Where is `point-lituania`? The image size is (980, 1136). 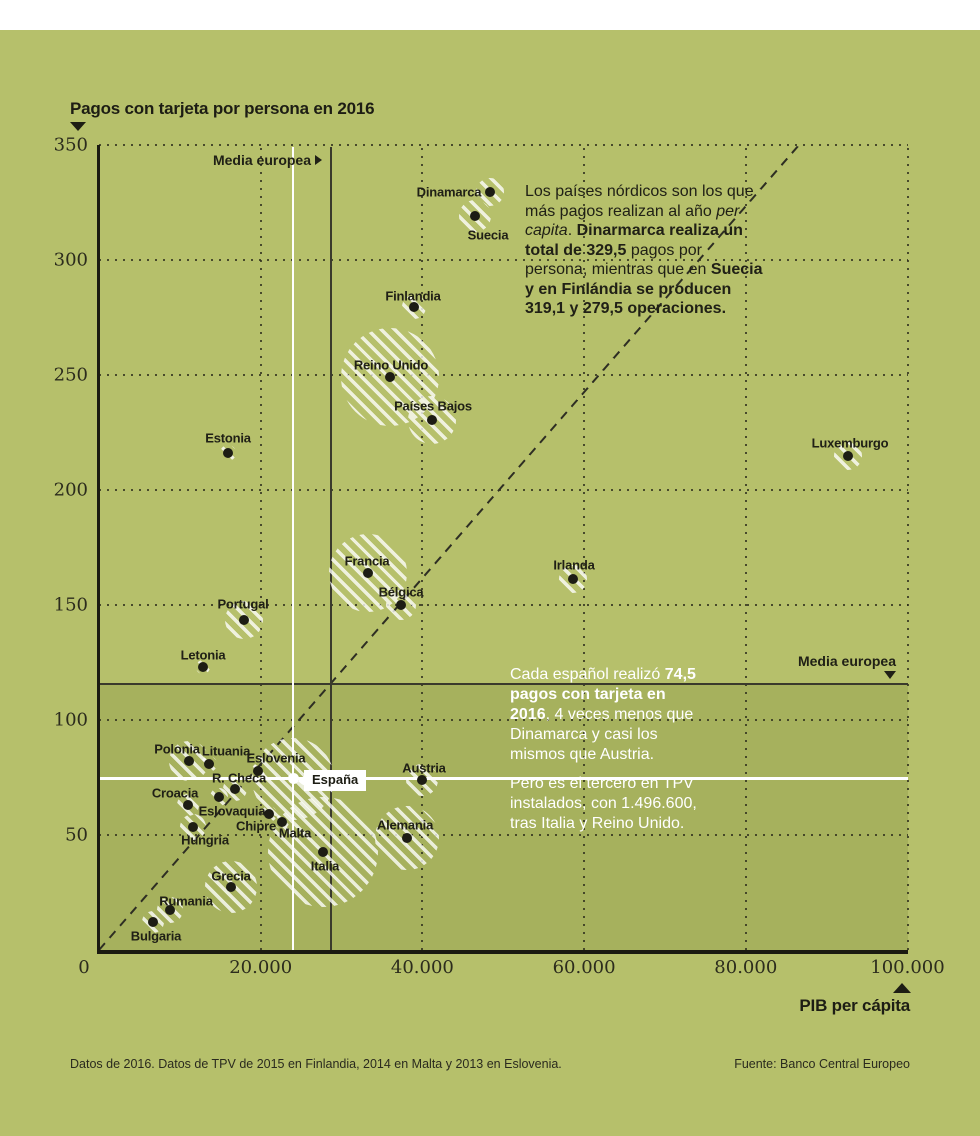
point-lituania is located at coordinates (208, 763).